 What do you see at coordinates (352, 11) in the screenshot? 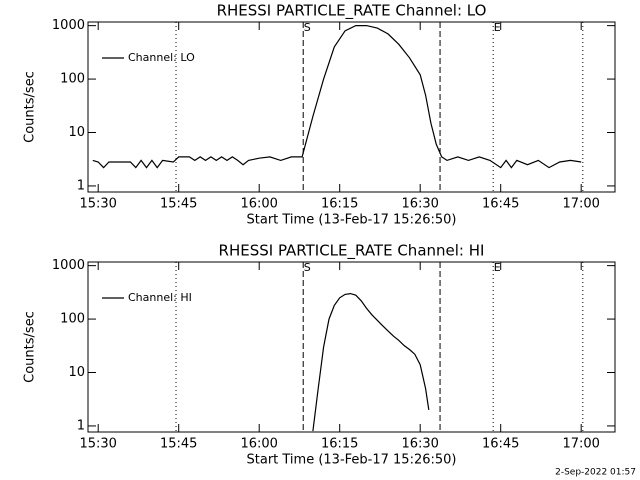
I see `chart-title: RHESSI PARTICLE_RATE Channel: LO` at bounding box center [352, 11].